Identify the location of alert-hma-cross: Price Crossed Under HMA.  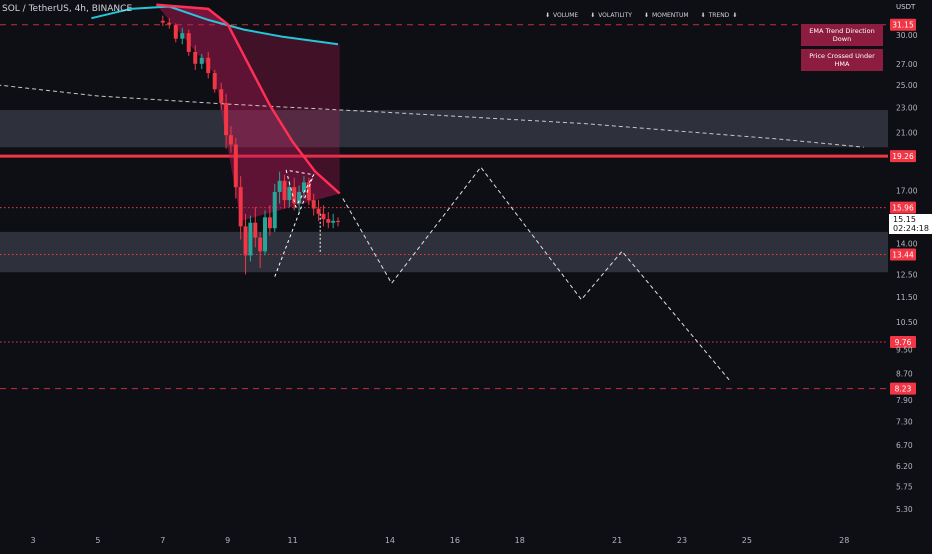
(842, 60).